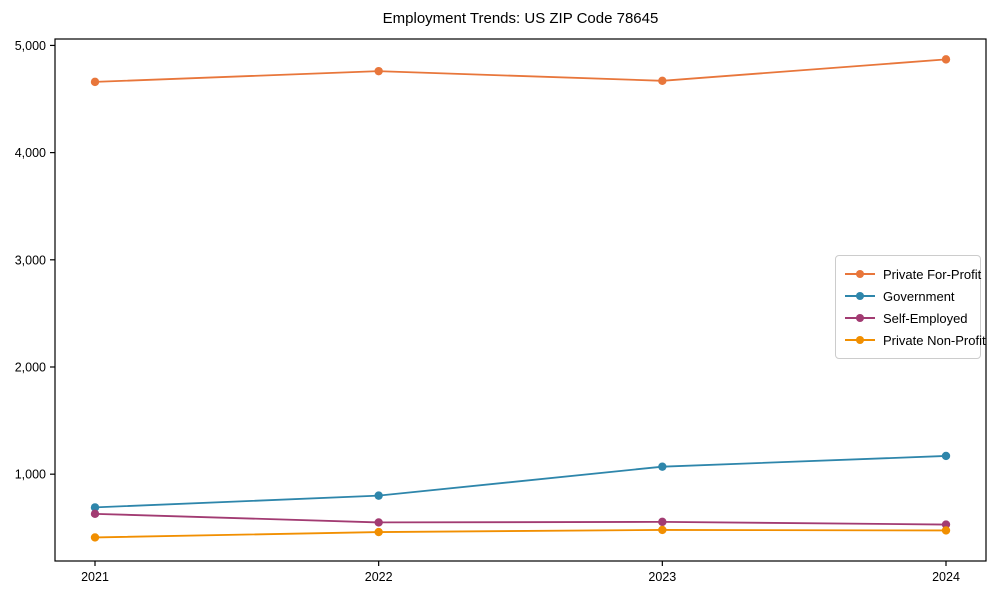  What do you see at coordinates (662, 530) in the screenshot?
I see `data-point-private-non-profit-2023` at bounding box center [662, 530].